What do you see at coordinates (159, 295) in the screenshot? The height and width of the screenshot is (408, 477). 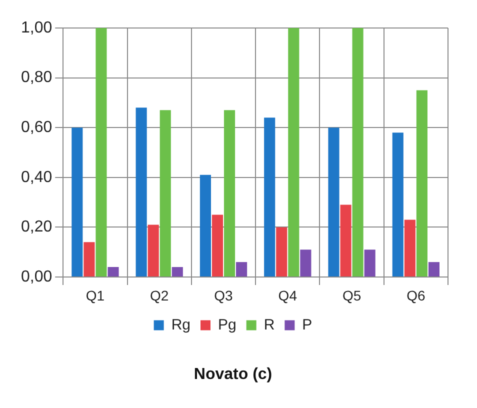 I see `x-tick-label: Q2` at bounding box center [159, 295].